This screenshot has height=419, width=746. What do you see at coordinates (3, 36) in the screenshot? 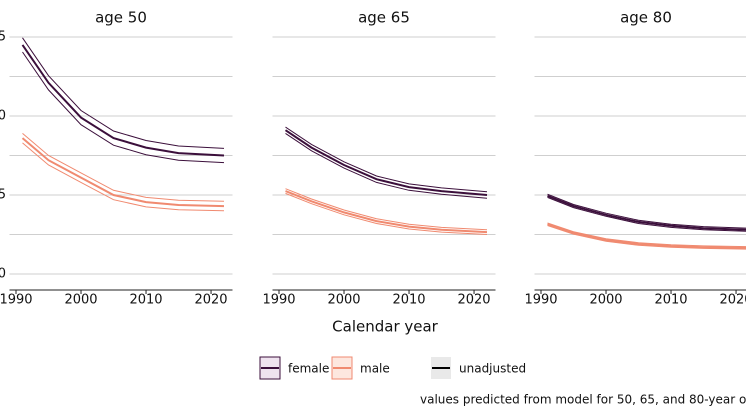
I see `y-tick-label: 15` at bounding box center [3, 36].